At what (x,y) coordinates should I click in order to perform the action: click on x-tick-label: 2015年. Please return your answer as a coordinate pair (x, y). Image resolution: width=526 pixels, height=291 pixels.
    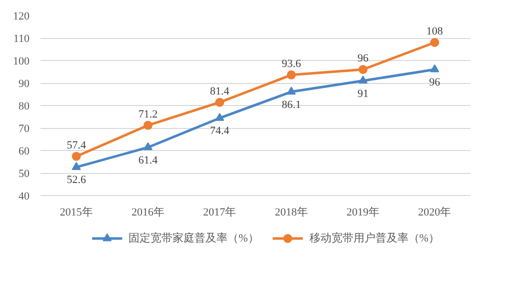
    Looking at the image, I should click on (76, 212).